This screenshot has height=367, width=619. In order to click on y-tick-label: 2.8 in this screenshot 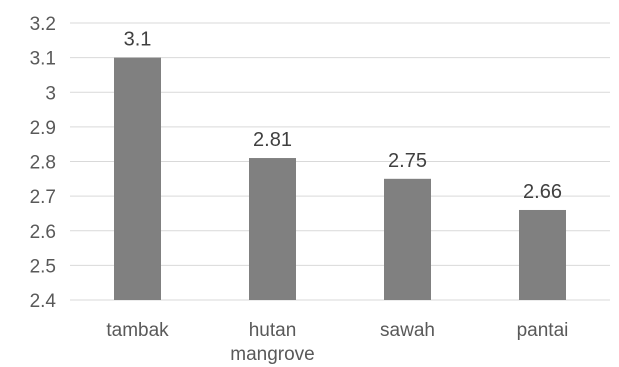, I will do `click(43, 163)`.